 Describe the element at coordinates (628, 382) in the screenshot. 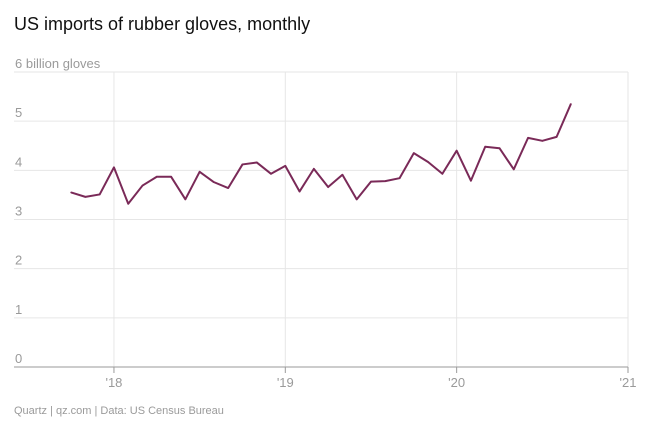

I see `x-tick-label: '21` at that location.